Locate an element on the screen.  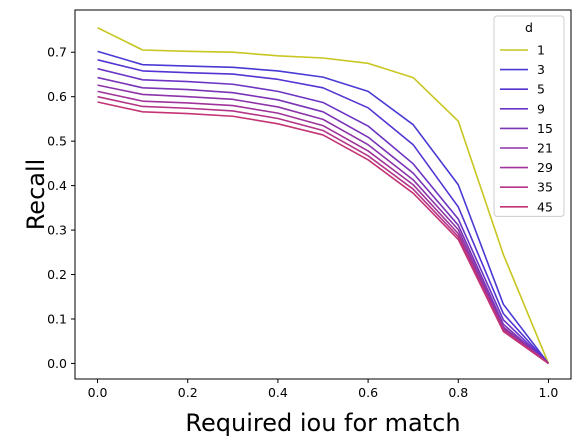
x-tick-label: 0.8 is located at coordinates (458, 392).